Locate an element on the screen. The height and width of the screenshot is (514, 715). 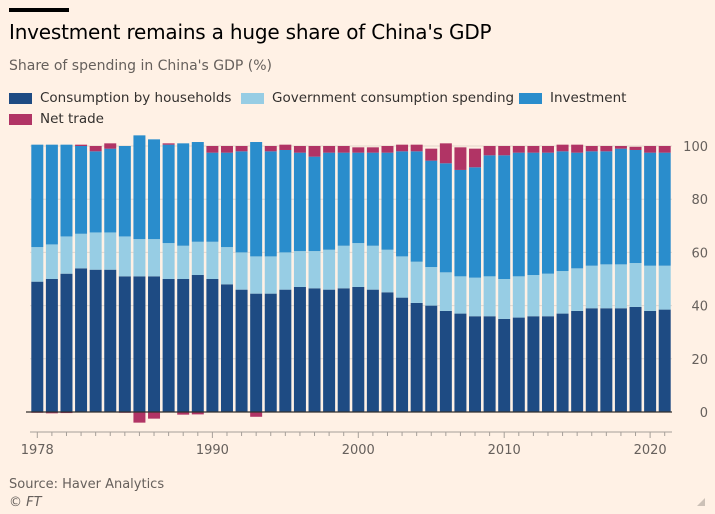
legend-item-consumption: Consumption by households is located at coordinates (120, 98).